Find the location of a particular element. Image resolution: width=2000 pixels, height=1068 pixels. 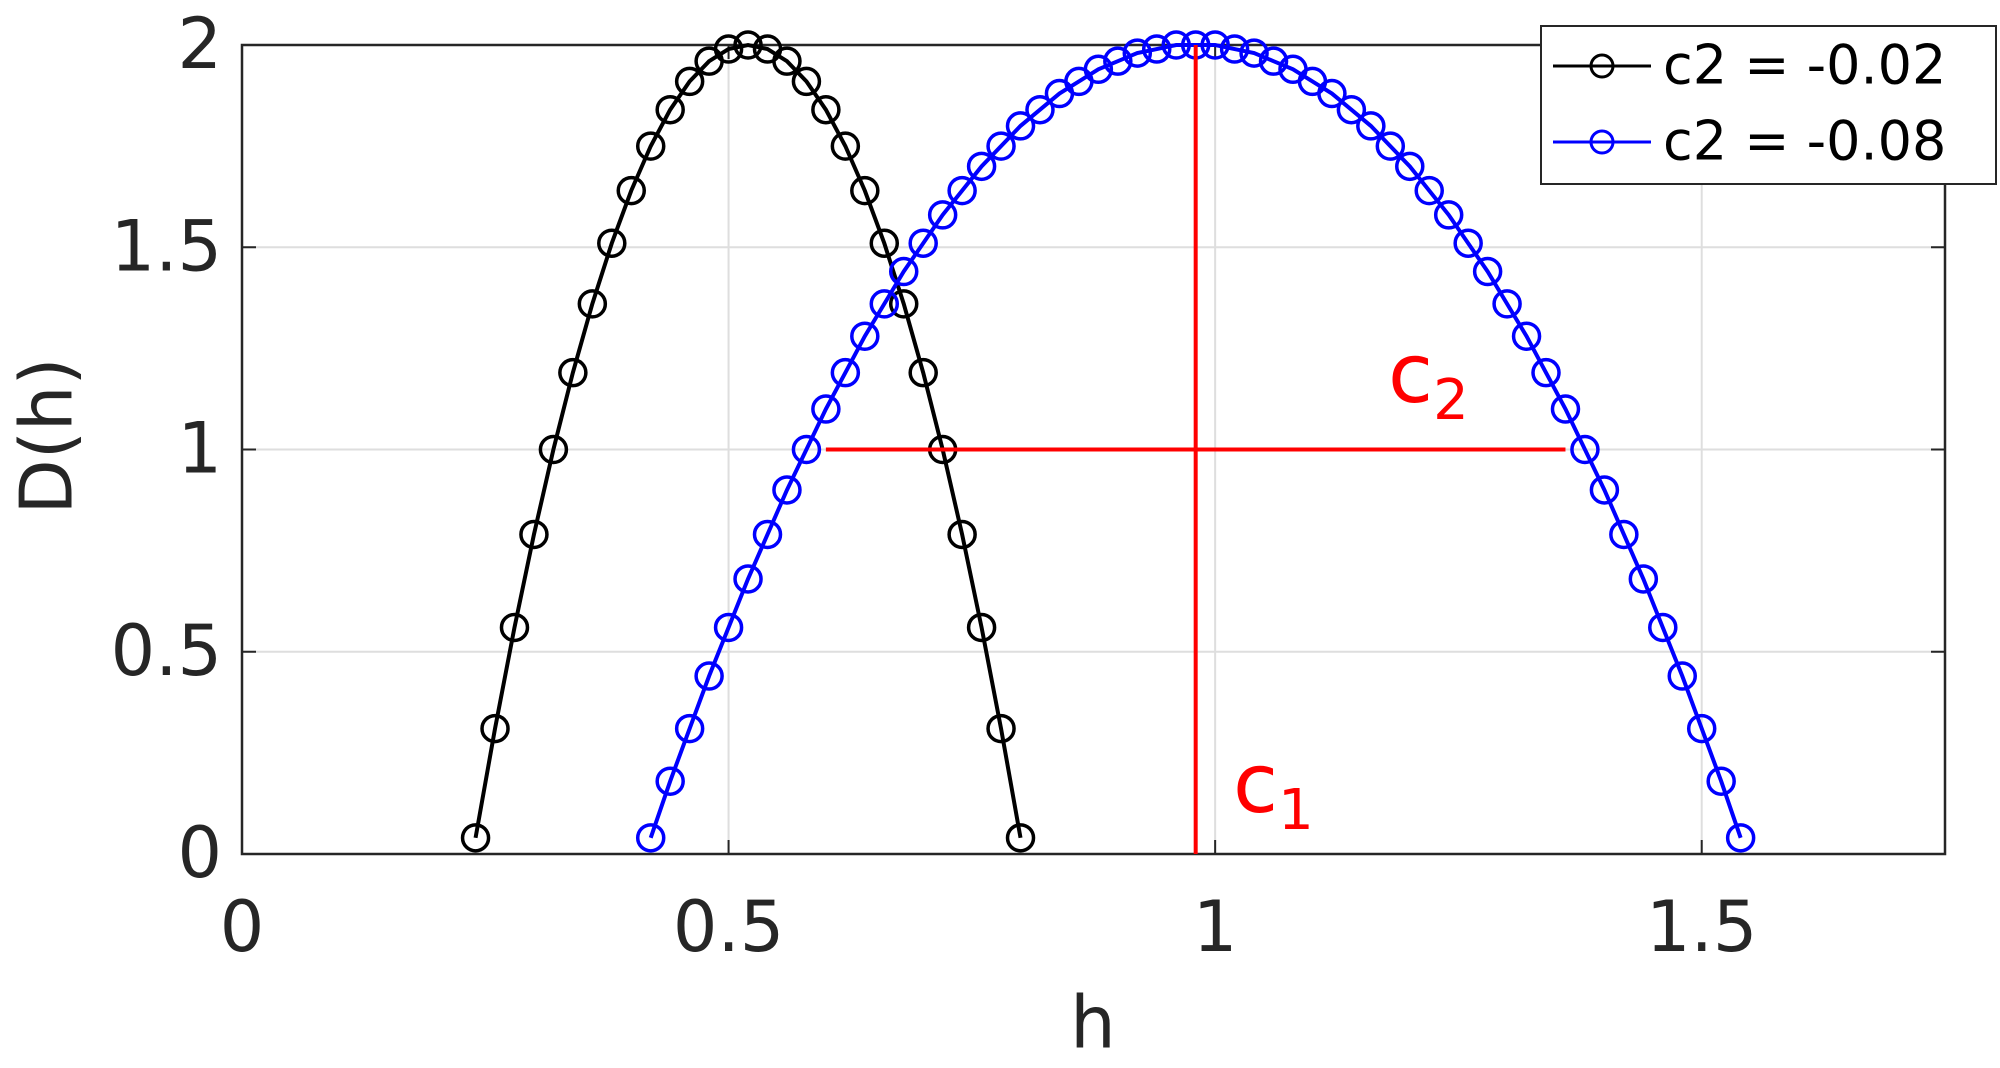

annotation: c2 is located at coordinates (1428, 380).